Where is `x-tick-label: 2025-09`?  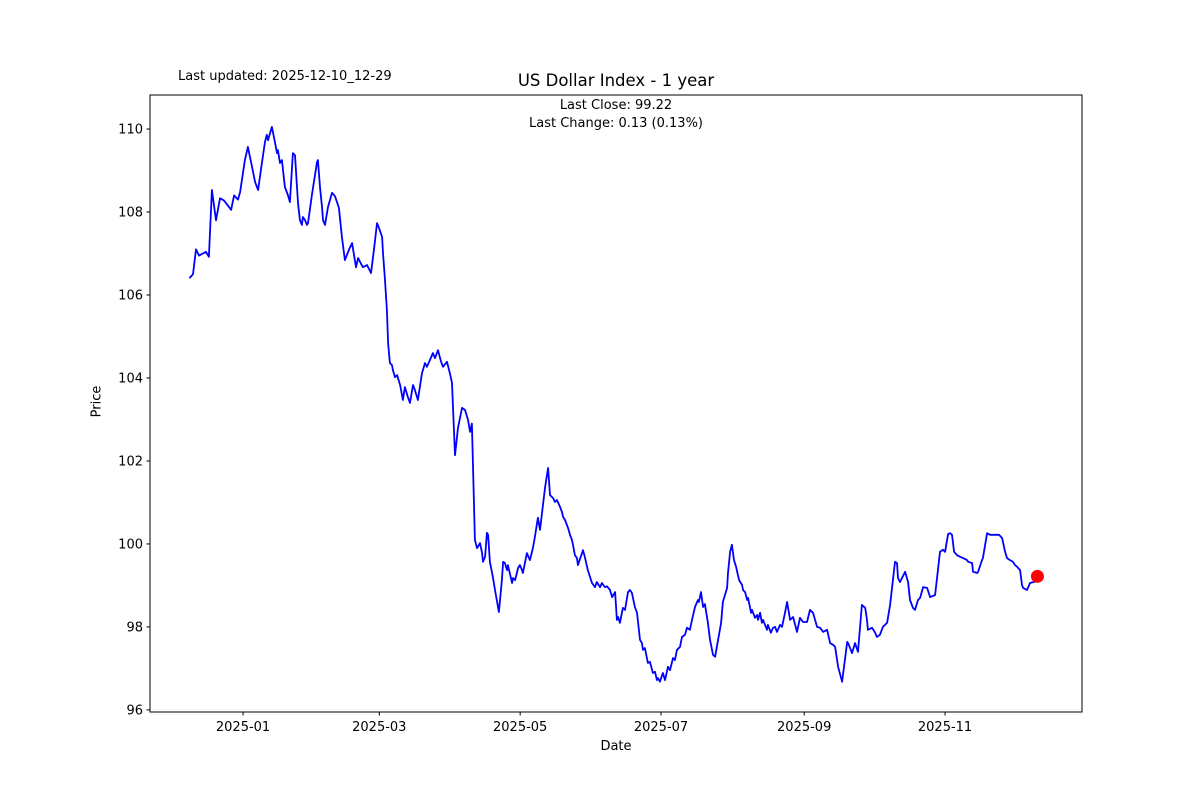
x-tick-label: 2025-09 is located at coordinates (804, 727).